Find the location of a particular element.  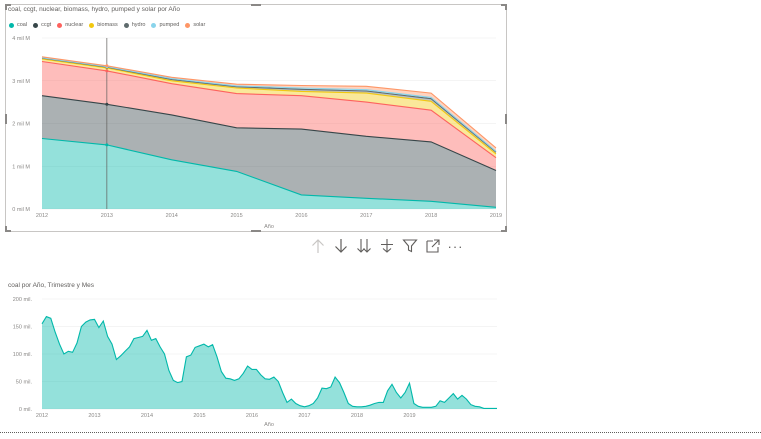

y-tick-label: 150 mil. is located at coordinates (23, 328).